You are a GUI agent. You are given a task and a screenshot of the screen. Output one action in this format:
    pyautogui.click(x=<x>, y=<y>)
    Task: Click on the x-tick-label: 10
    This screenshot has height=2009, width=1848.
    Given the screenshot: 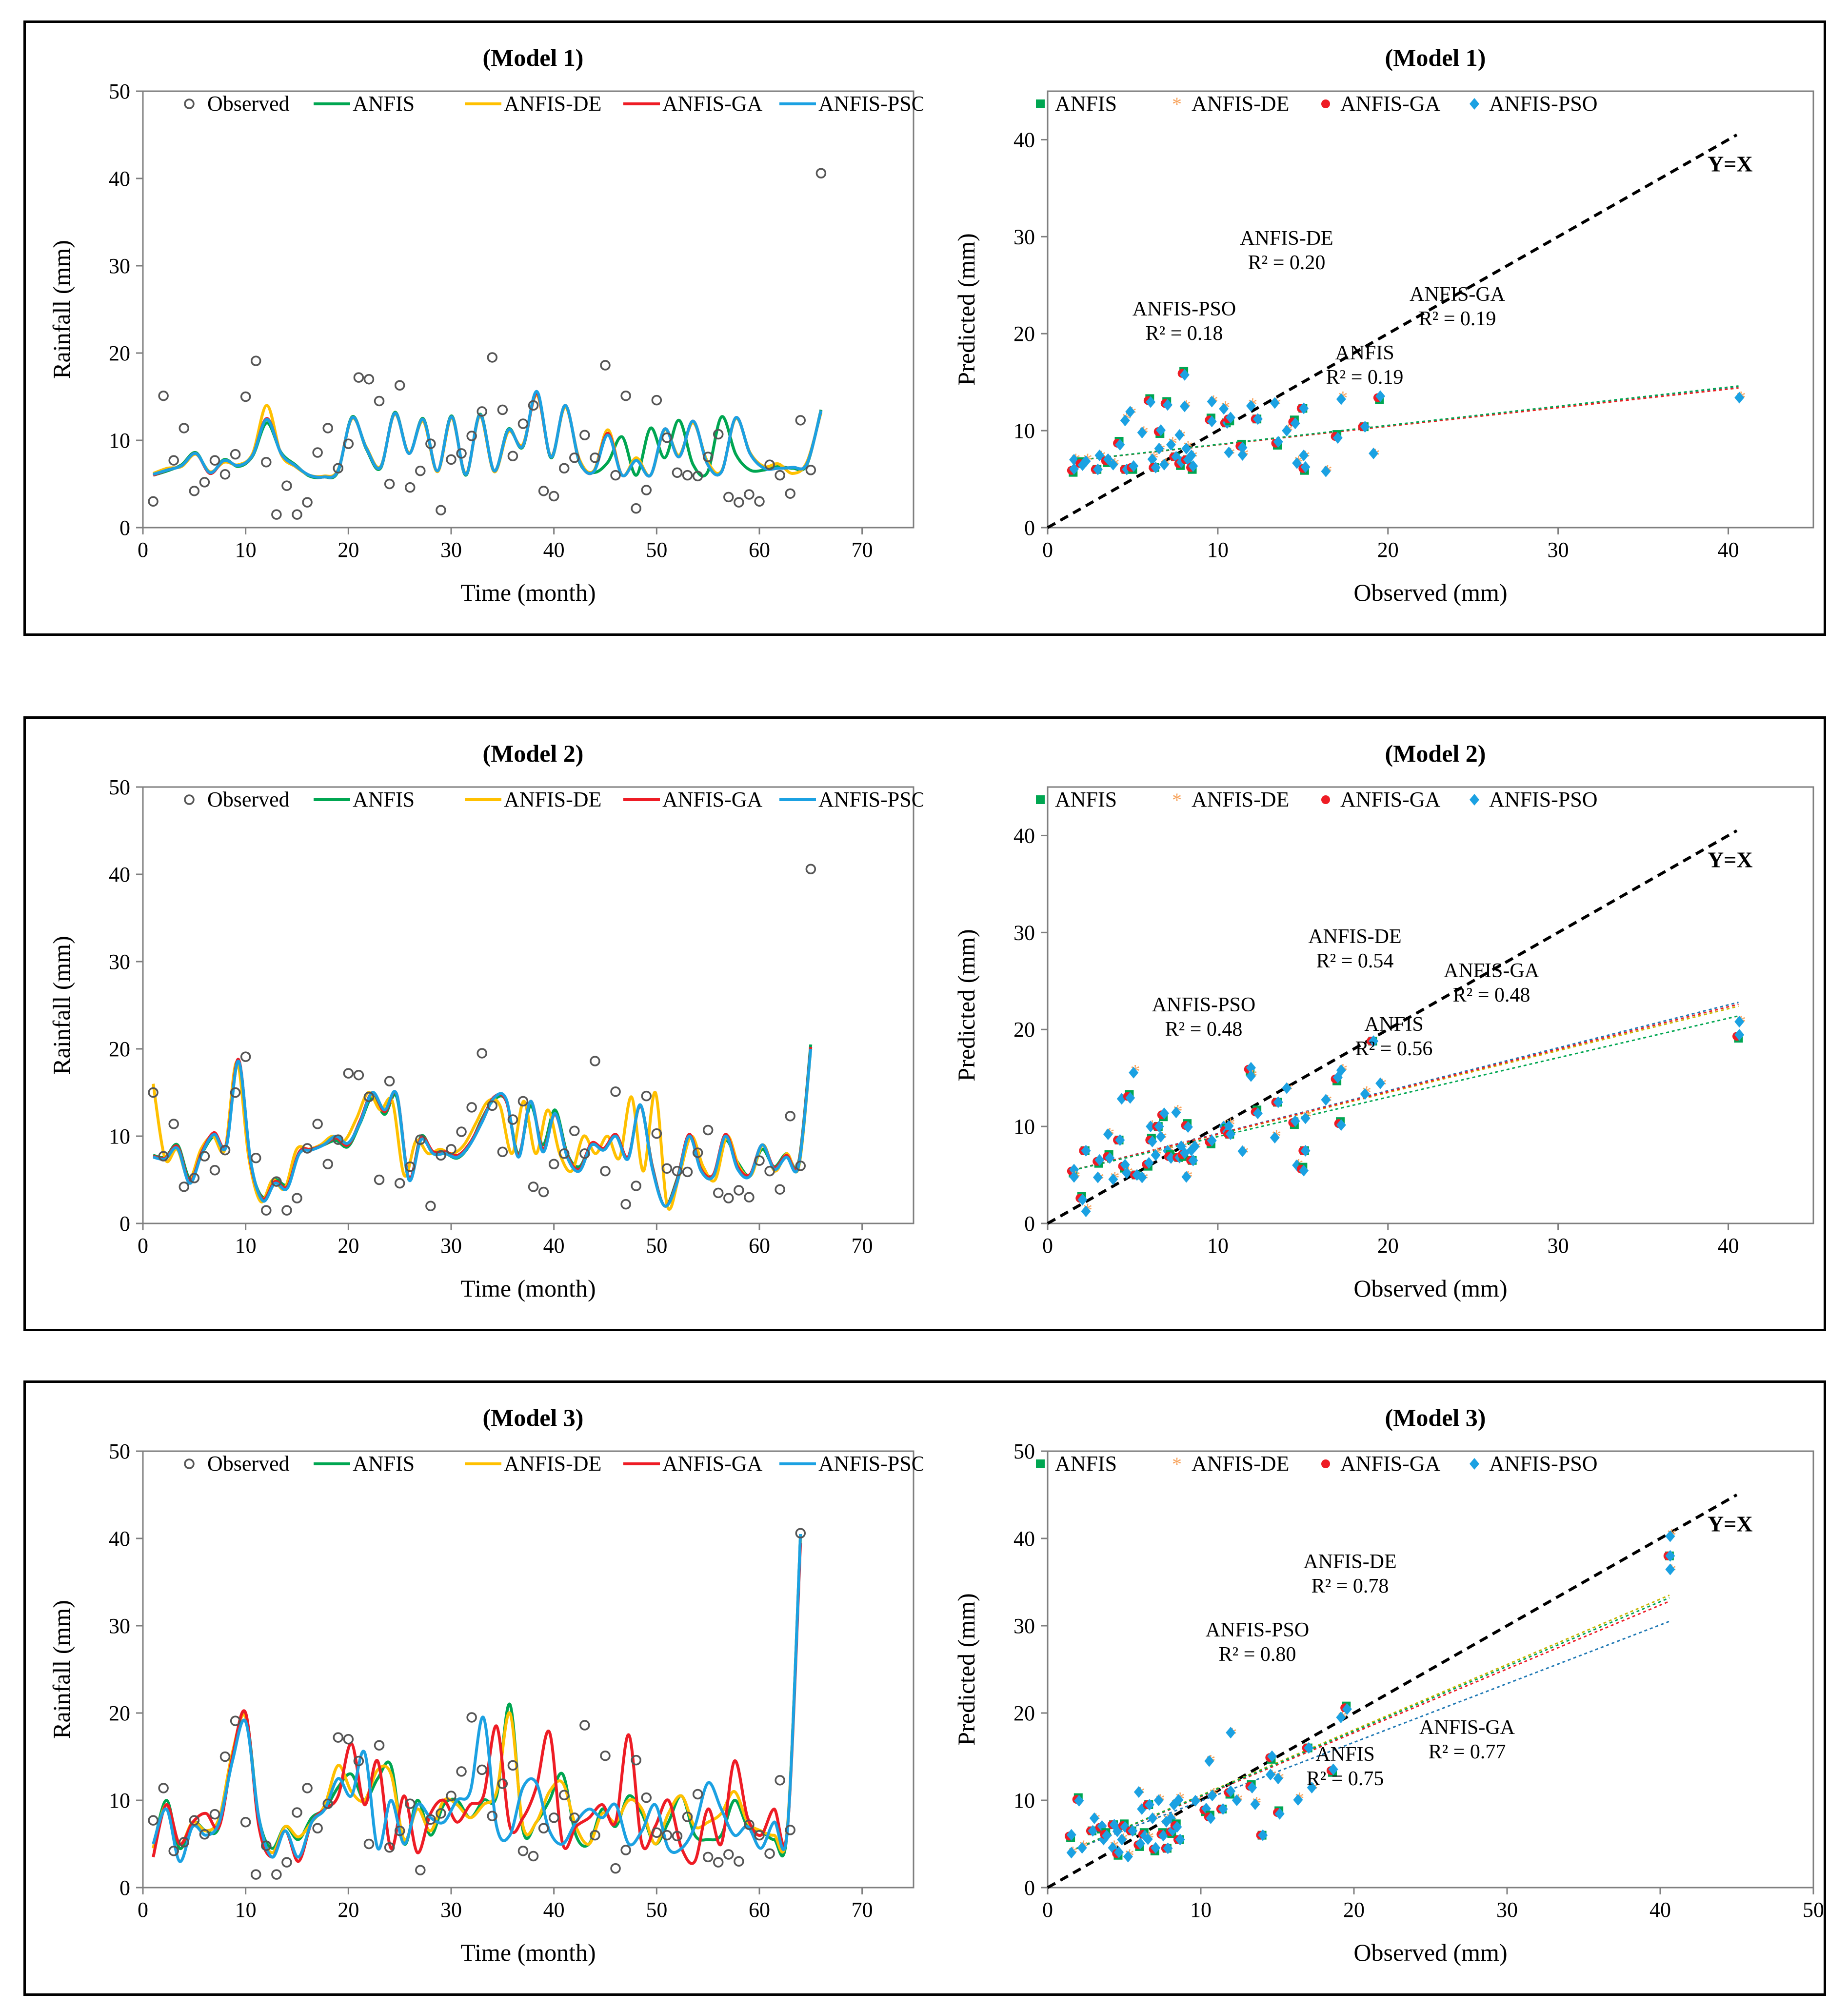 What is the action you would take?
    pyautogui.click(x=246, y=1910)
    